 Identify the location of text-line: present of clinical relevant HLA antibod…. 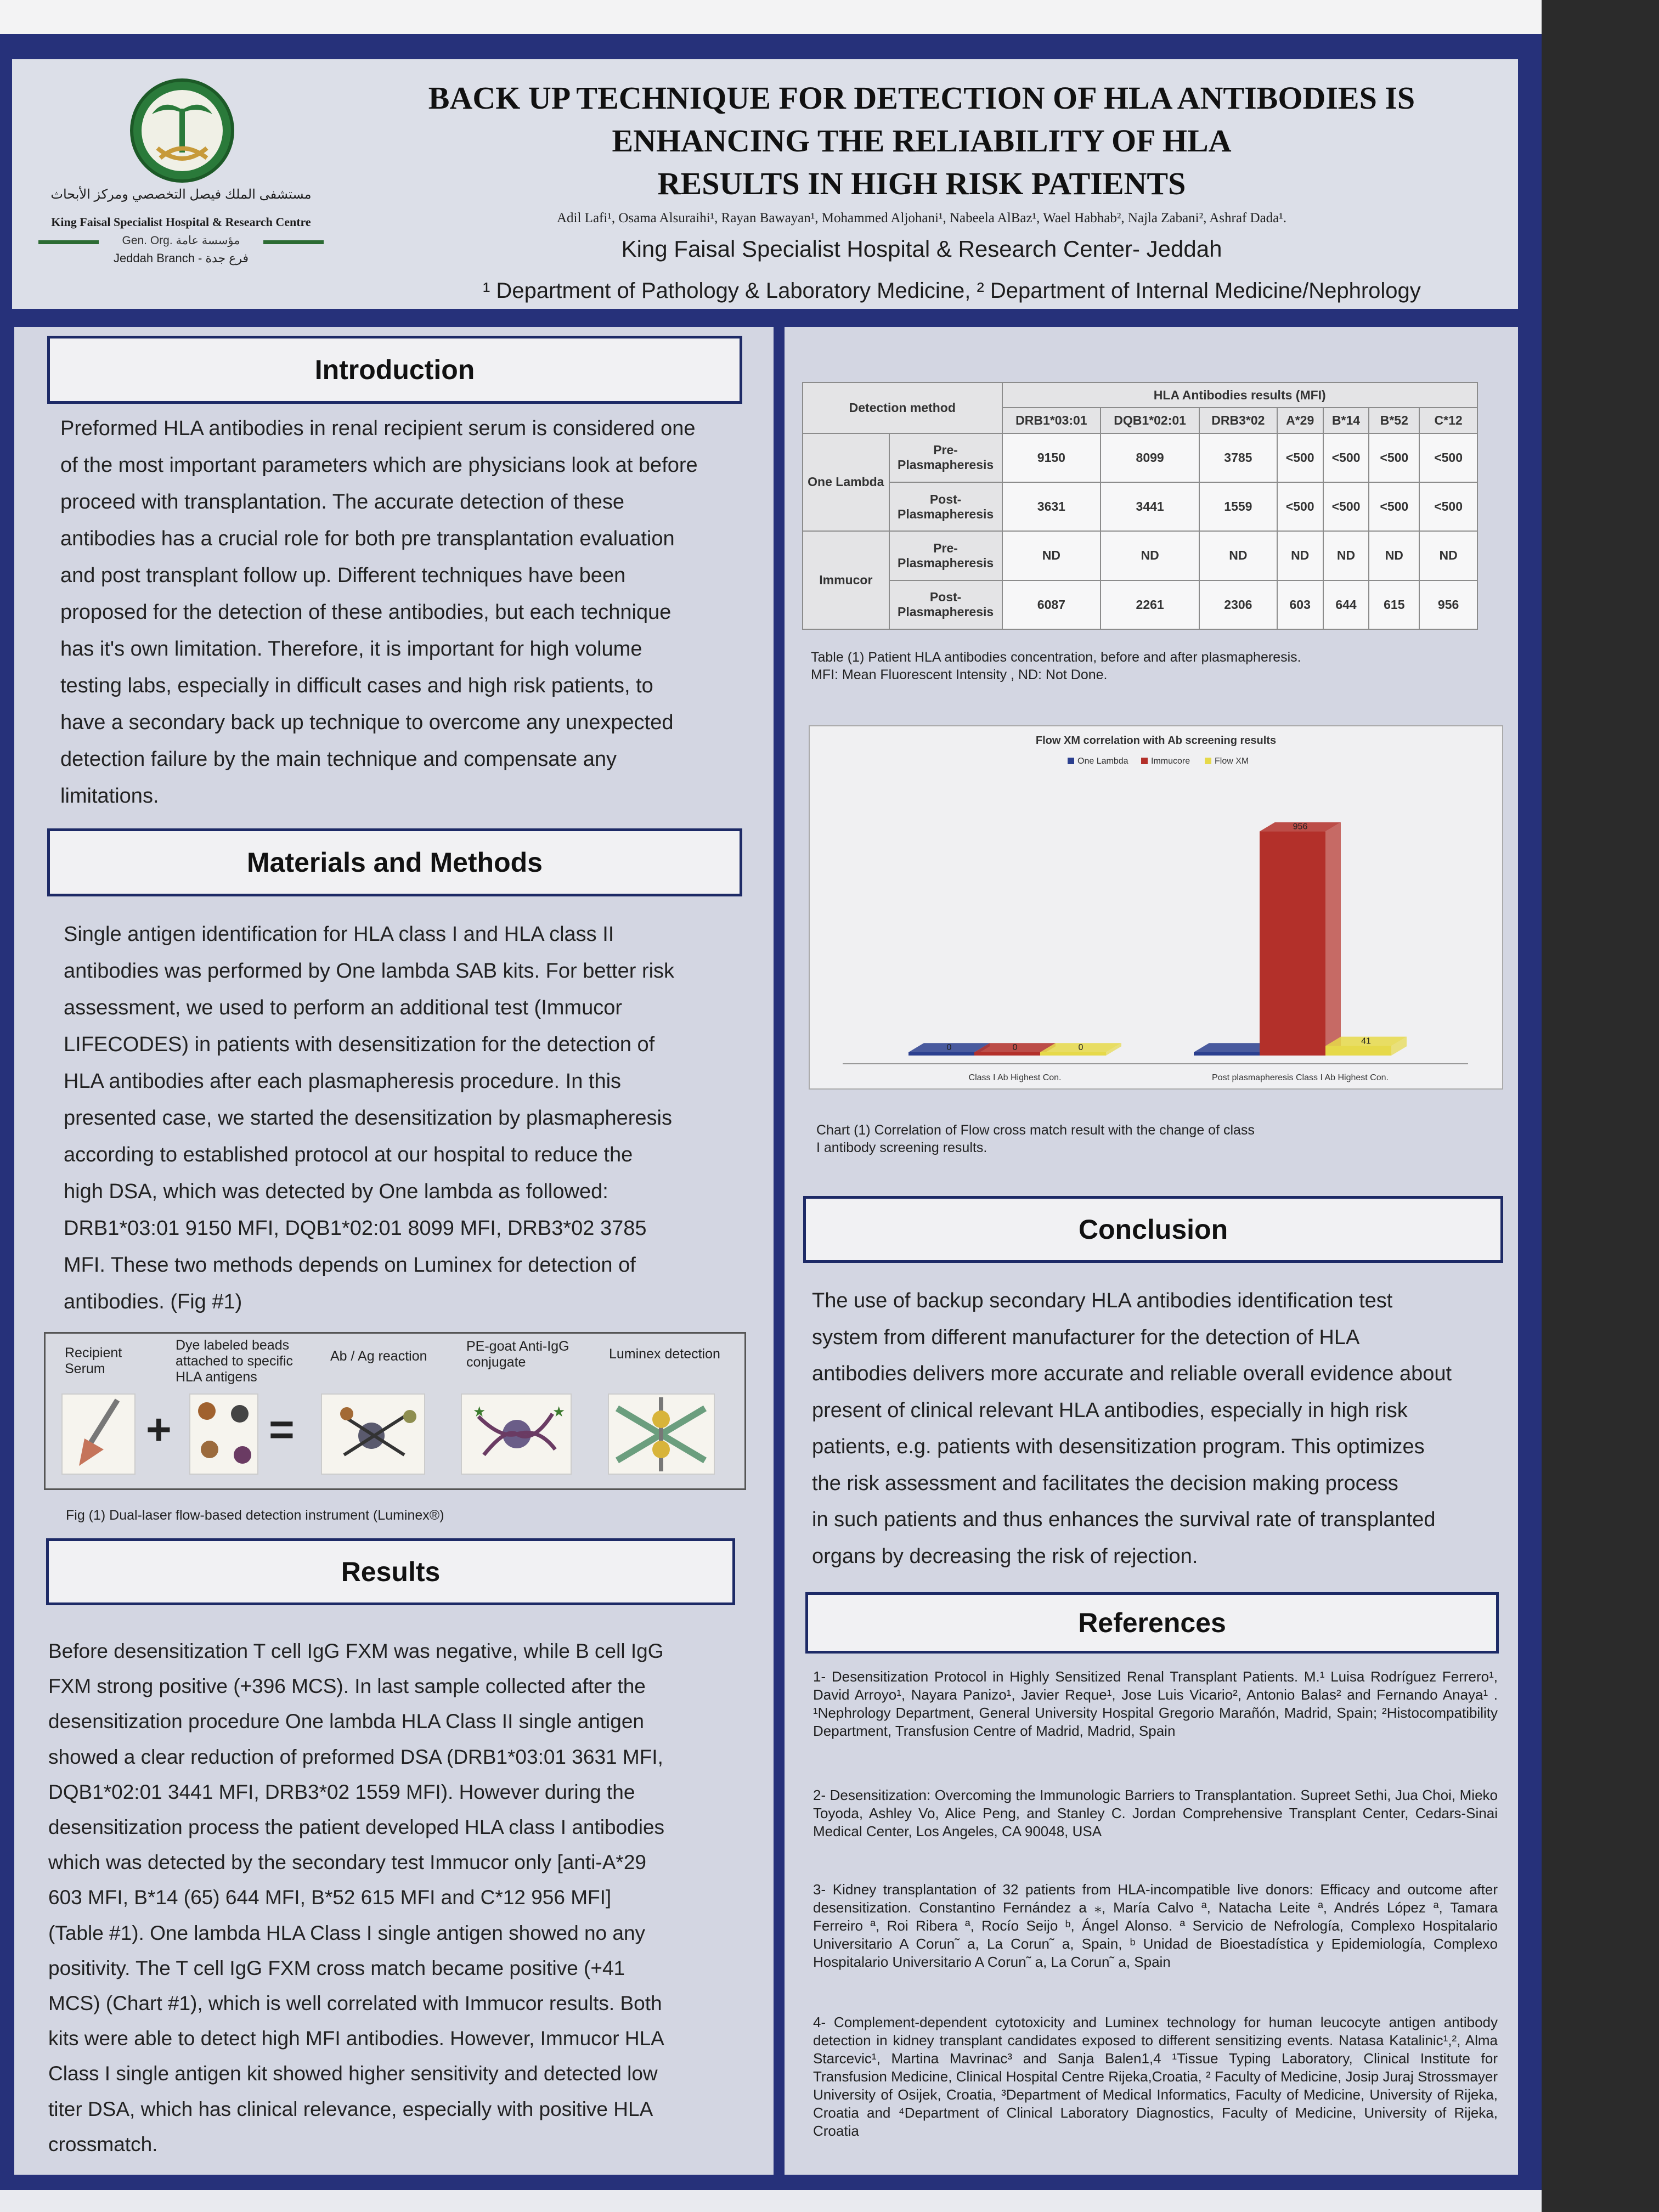
(1110, 1410).